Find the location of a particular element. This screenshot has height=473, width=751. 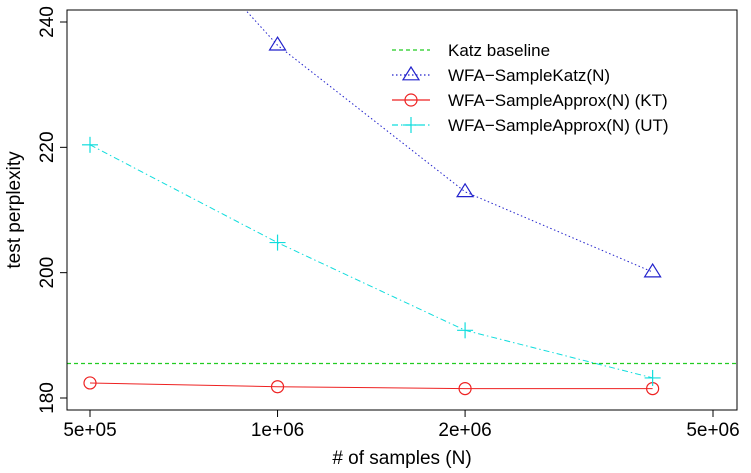

y-tick-label: 180 is located at coordinates (47, 398).